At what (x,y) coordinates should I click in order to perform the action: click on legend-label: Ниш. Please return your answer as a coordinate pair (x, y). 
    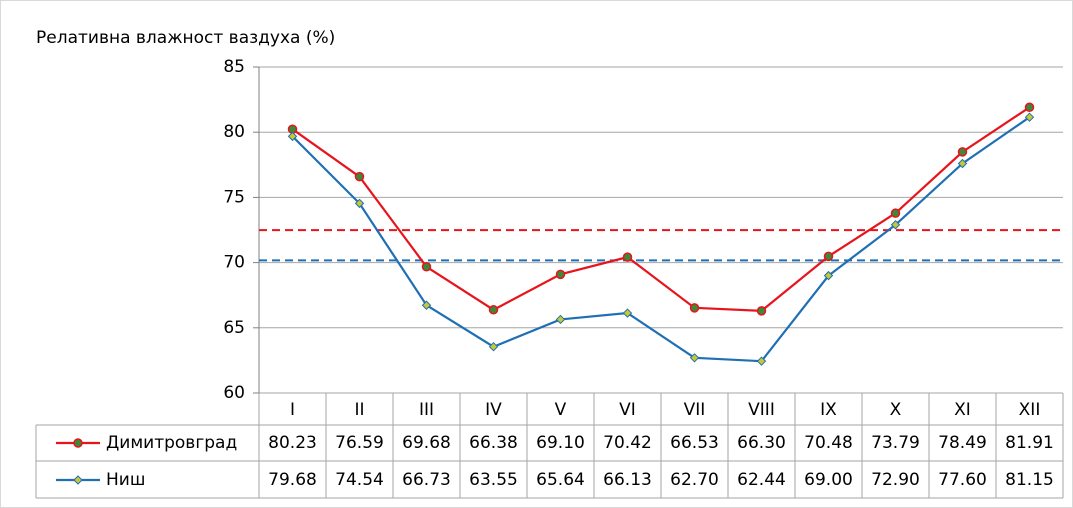
    Looking at the image, I should click on (125, 480).